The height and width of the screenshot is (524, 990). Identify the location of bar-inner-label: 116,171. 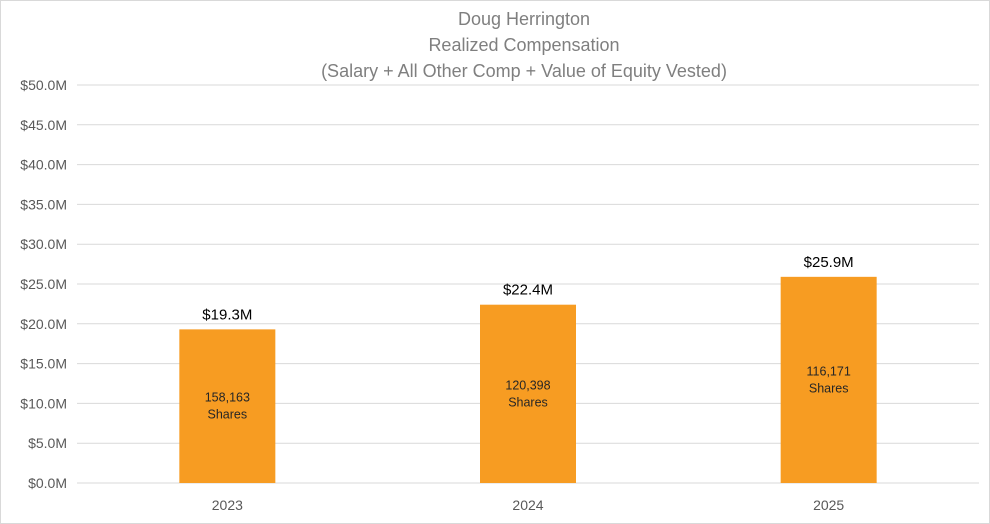
(829, 371).